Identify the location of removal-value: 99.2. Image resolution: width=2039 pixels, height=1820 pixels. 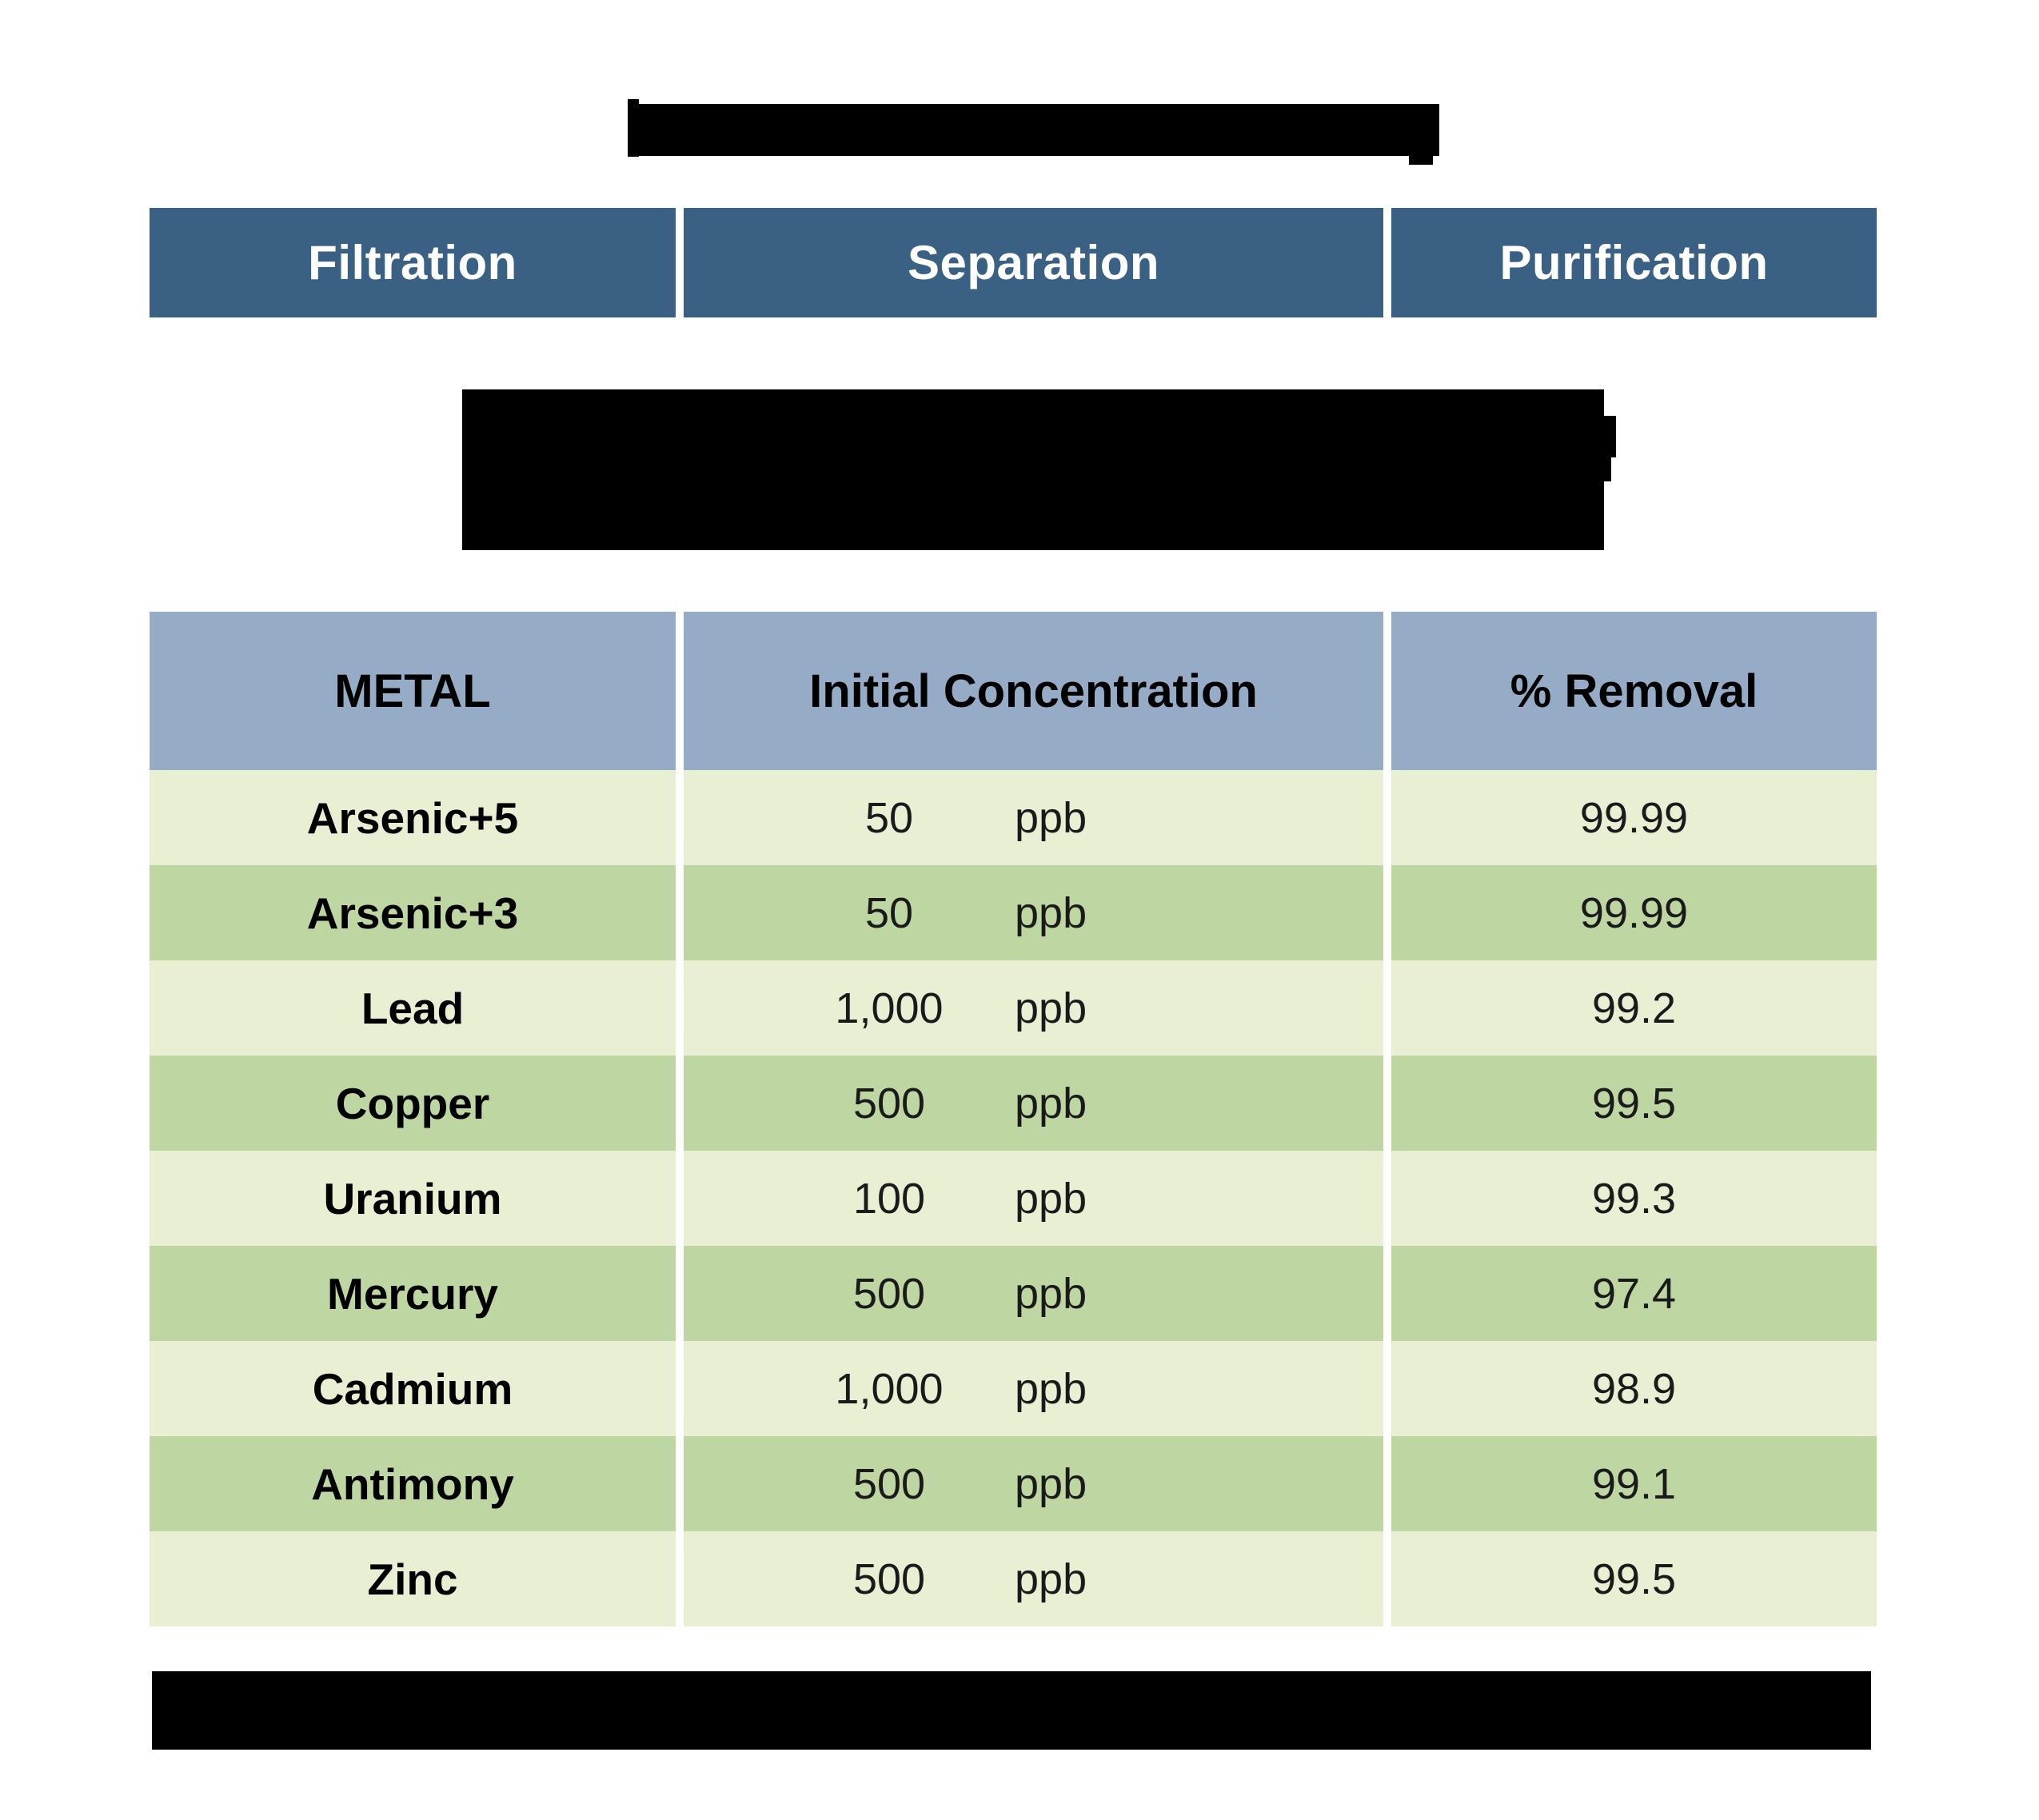
(1634, 1008).